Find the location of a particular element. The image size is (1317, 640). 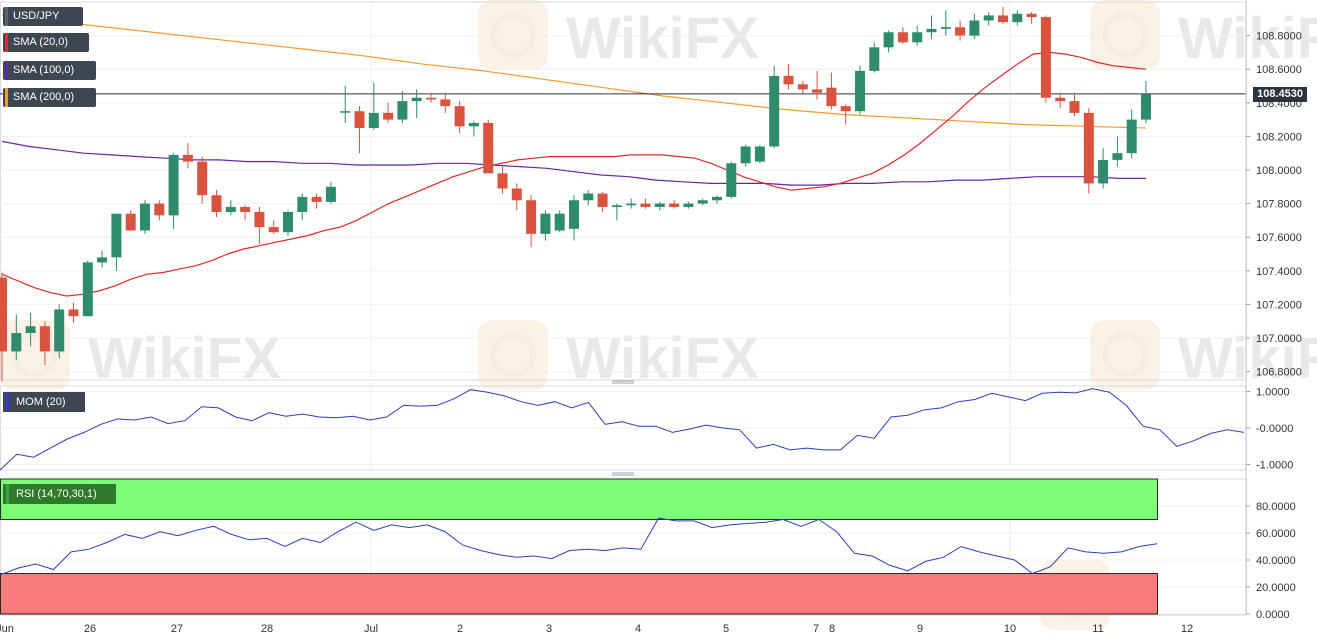

rsi-oversold-band is located at coordinates (579, 594).